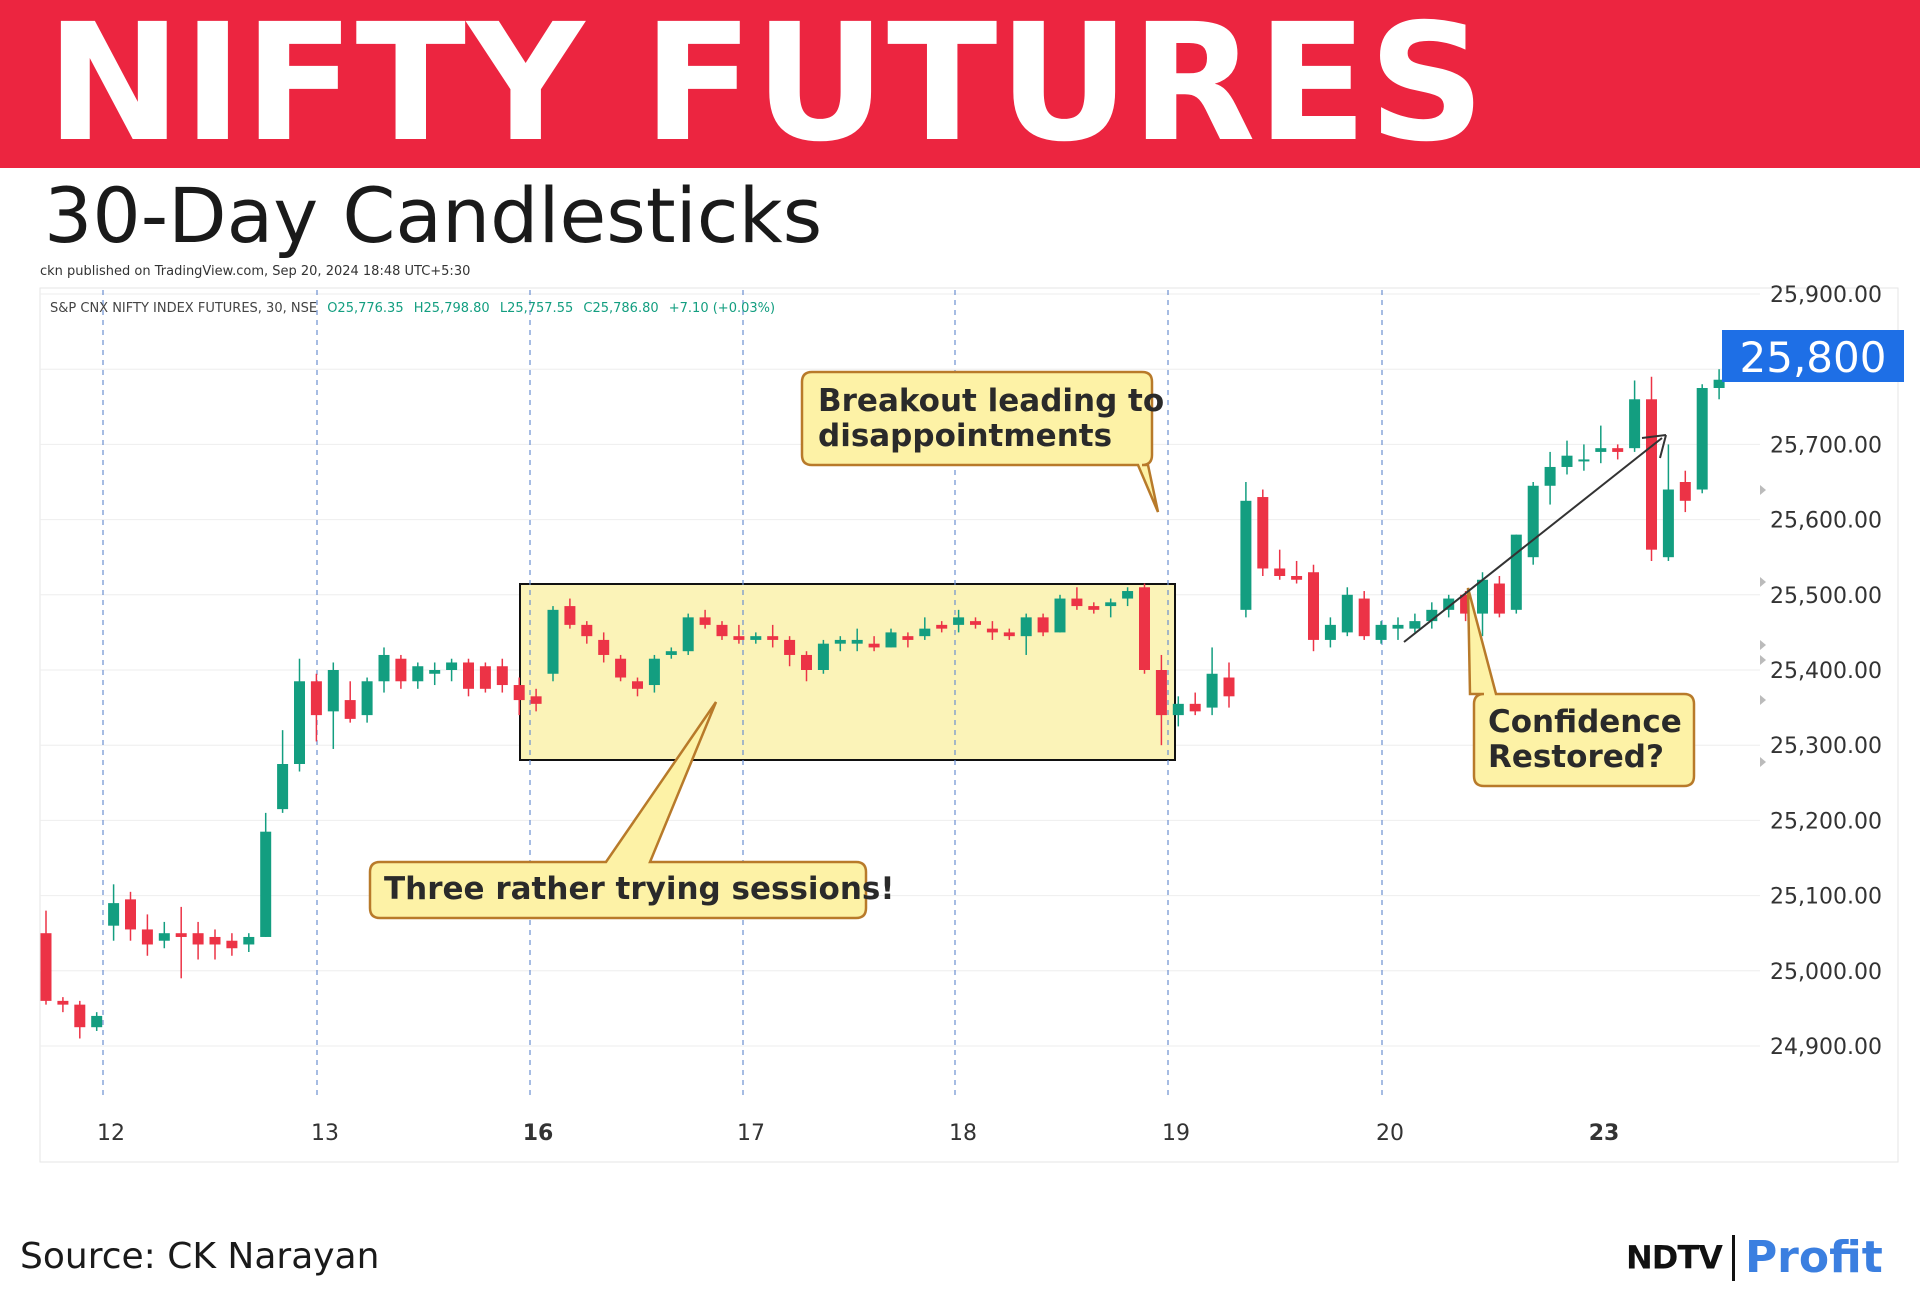 The image size is (1920, 1304). What do you see at coordinates (433, 215) in the screenshot?
I see `page-subtitle: 30-Day Candlesticks` at bounding box center [433, 215].